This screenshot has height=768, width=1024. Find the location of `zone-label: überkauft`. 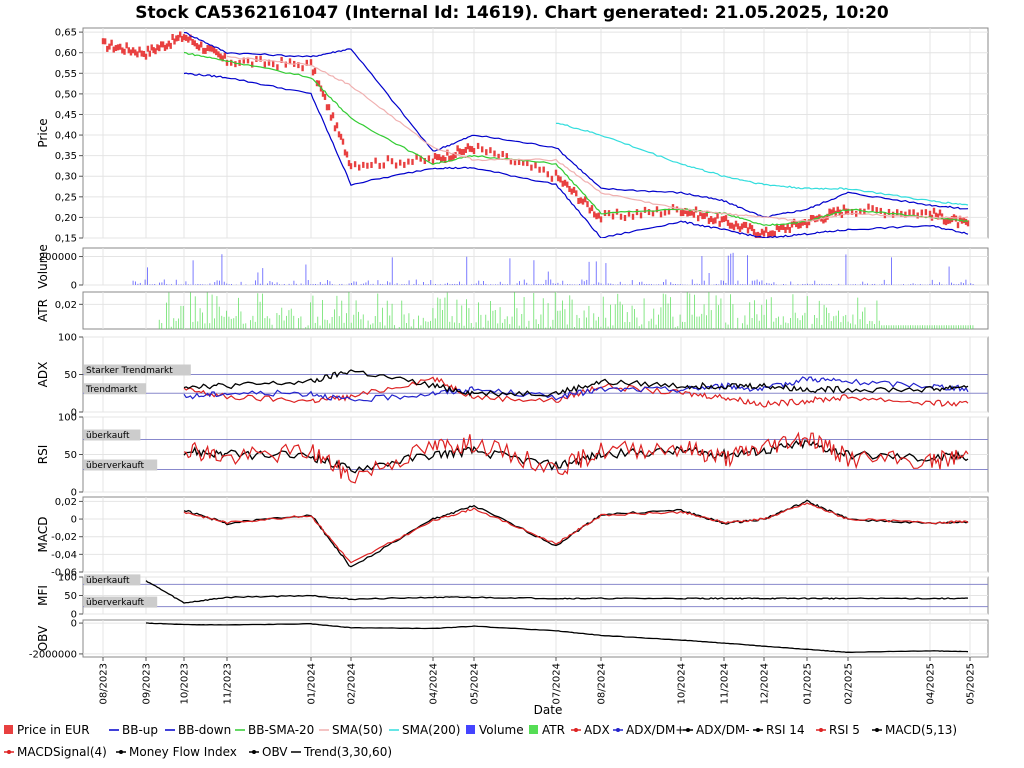

zone-label: überkauft is located at coordinates (108, 436).